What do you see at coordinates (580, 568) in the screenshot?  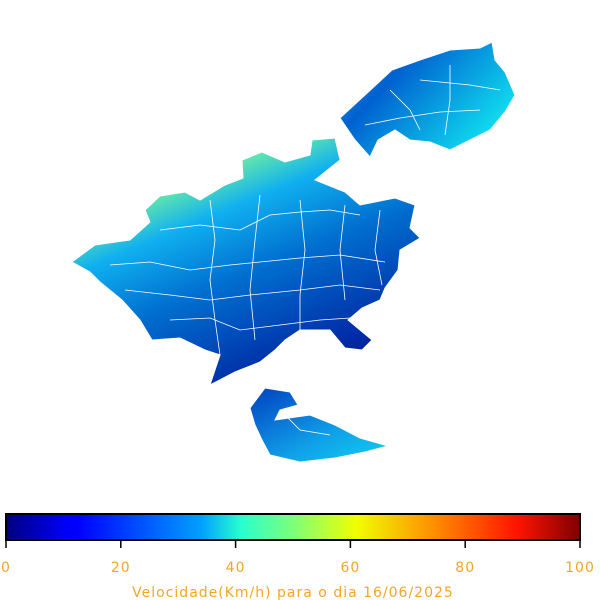 I see `colorbar-tick-label: 100` at bounding box center [580, 568].